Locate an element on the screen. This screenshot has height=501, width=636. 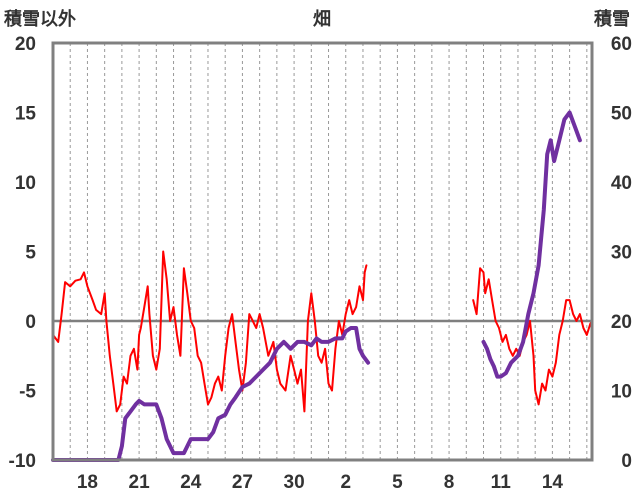
right-tick-label: 40 is located at coordinates (621, 183).